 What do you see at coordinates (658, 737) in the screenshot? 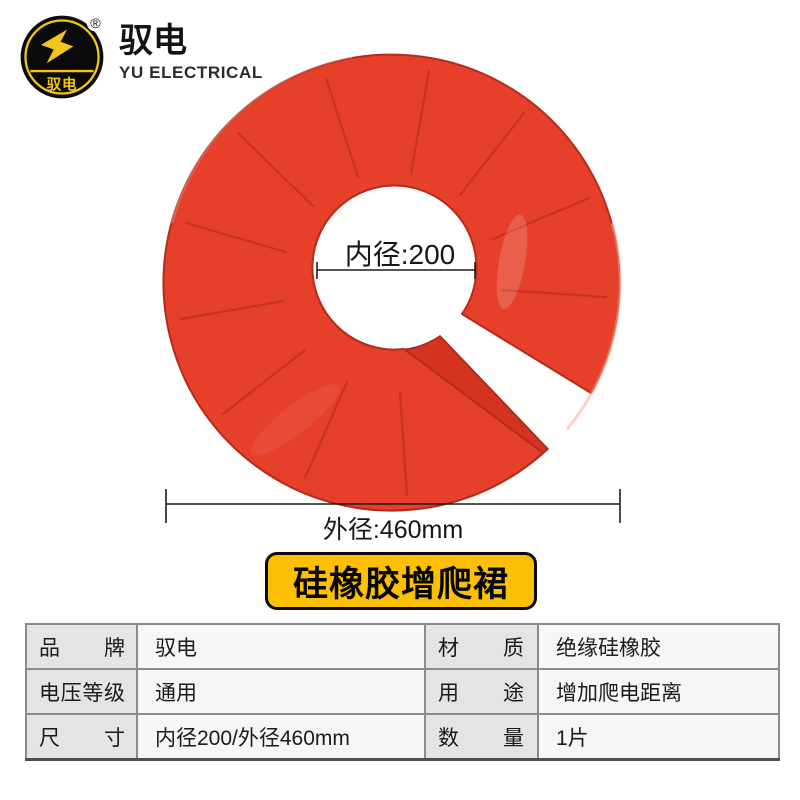
I see `spec-value-quantity: 1片` at bounding box center [658, 737].